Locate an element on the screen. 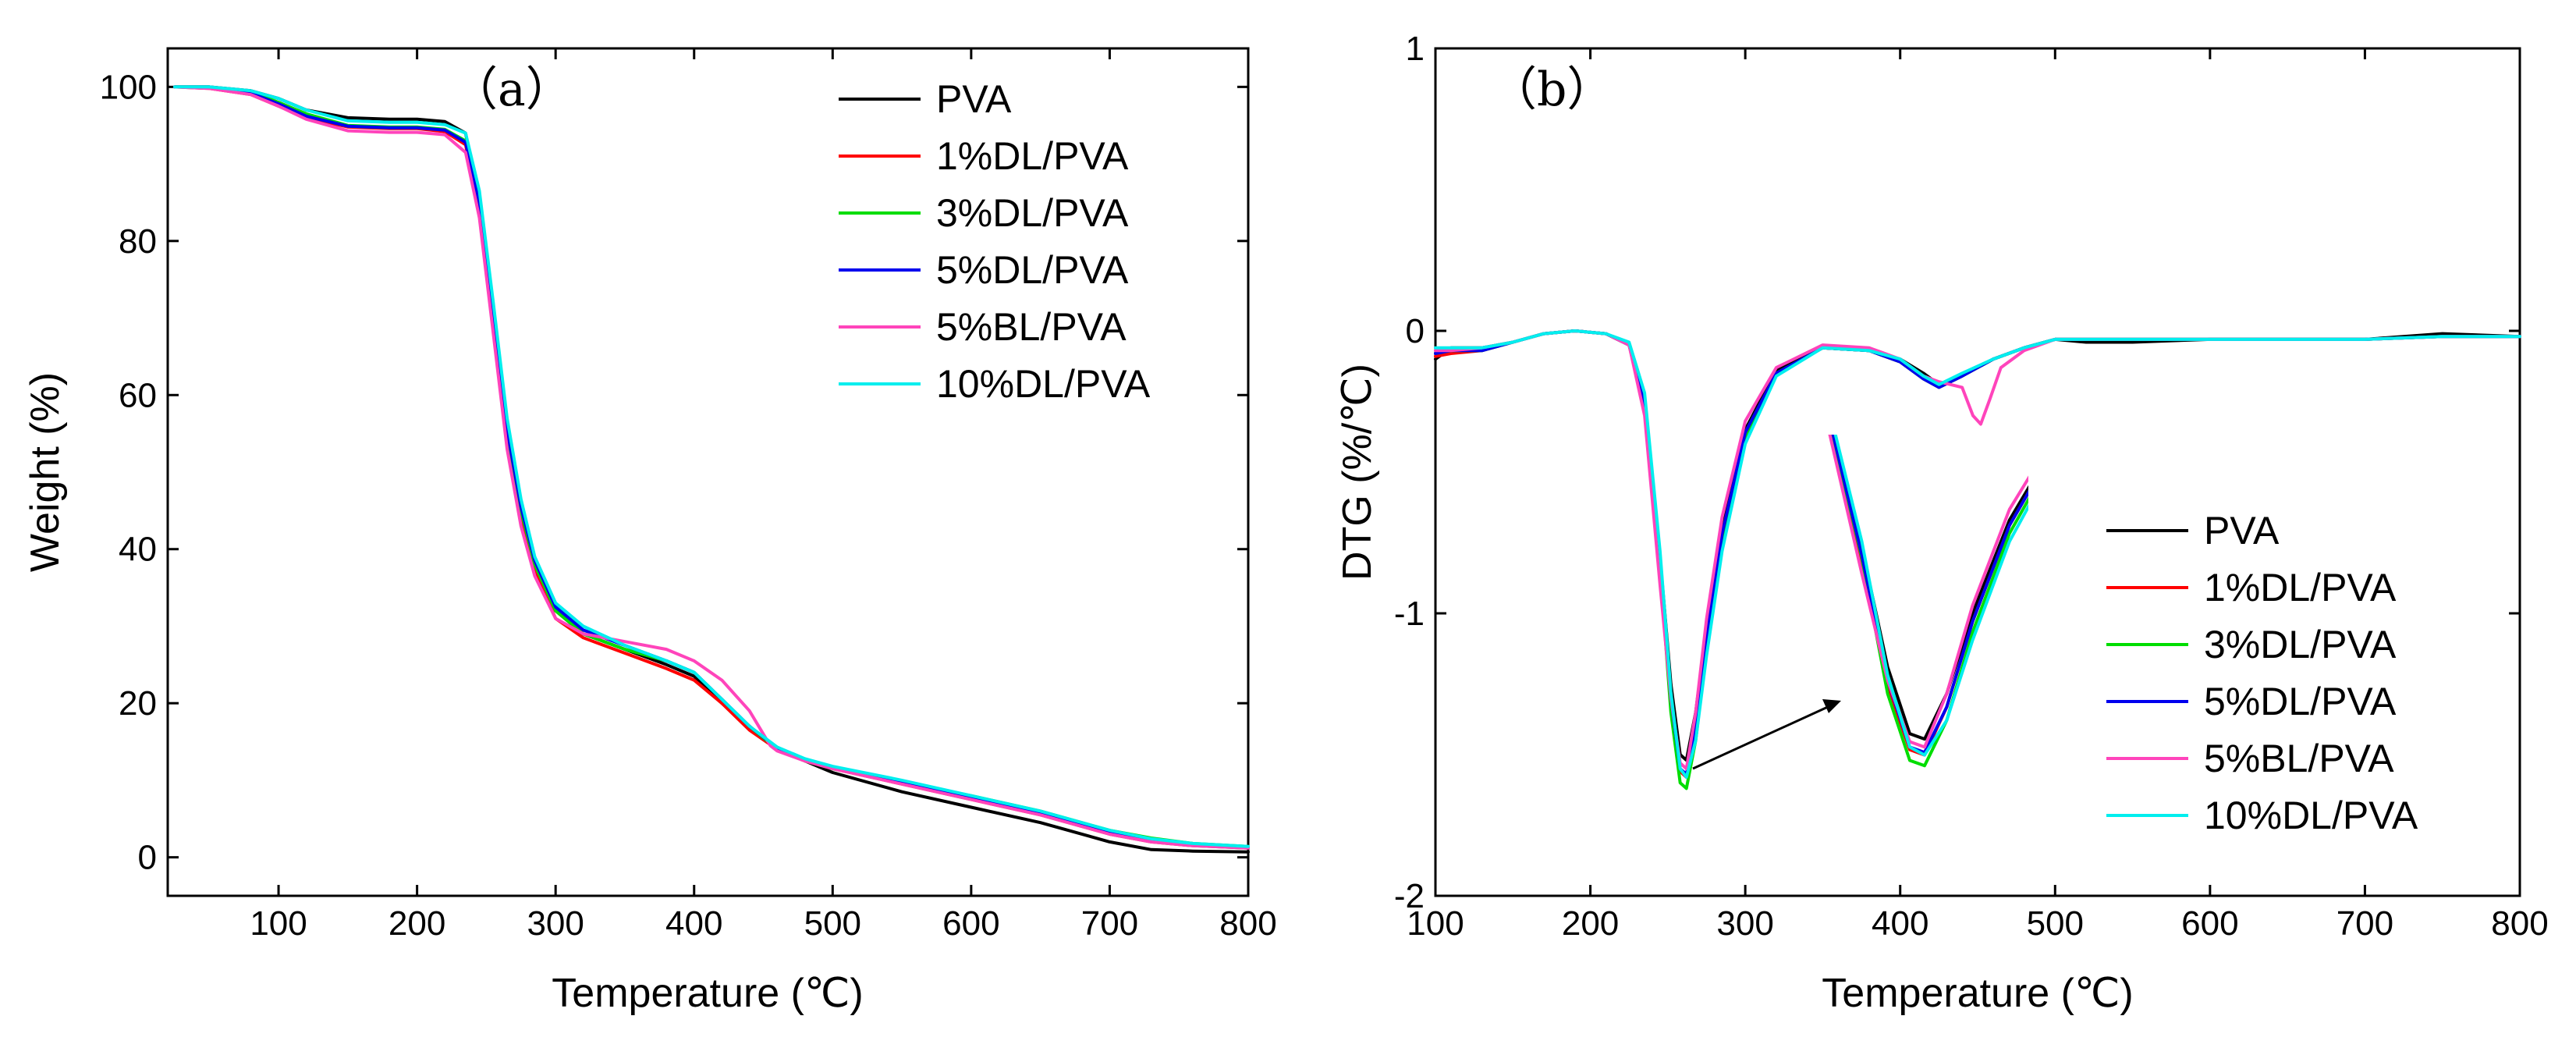  panel-a-legend-label: PVA is located at coordinates (974, 99).